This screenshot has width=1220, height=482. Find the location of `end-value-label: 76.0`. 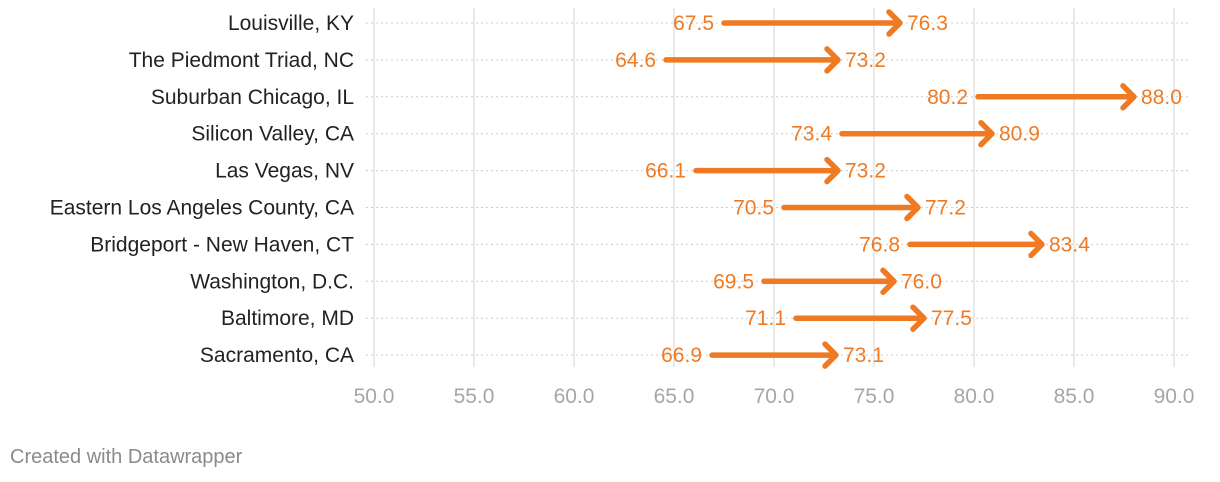

end-value-label: 76.0 is located at coordinates (921, 281).